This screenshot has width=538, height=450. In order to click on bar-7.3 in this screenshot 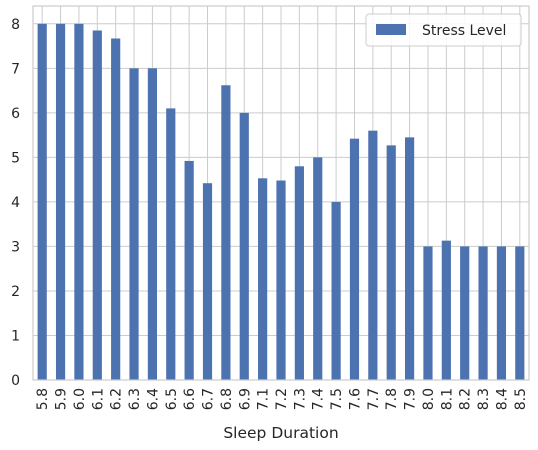, I will do `click(299, 273)`.